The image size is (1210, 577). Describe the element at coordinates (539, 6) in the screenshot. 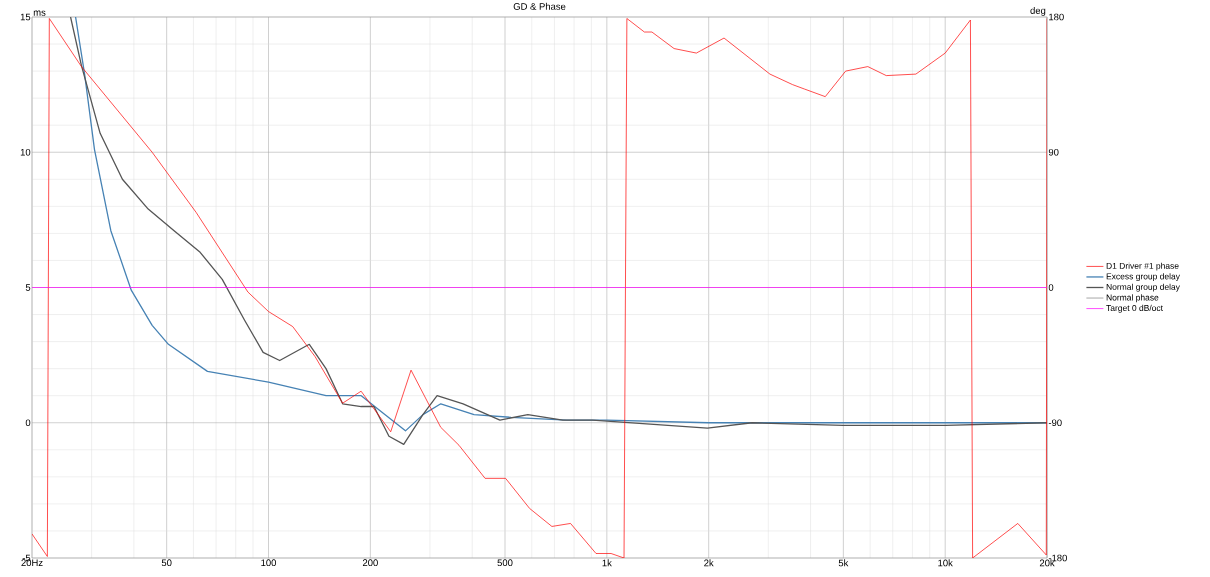

I see `chart-title: GD & Phase` at that location.